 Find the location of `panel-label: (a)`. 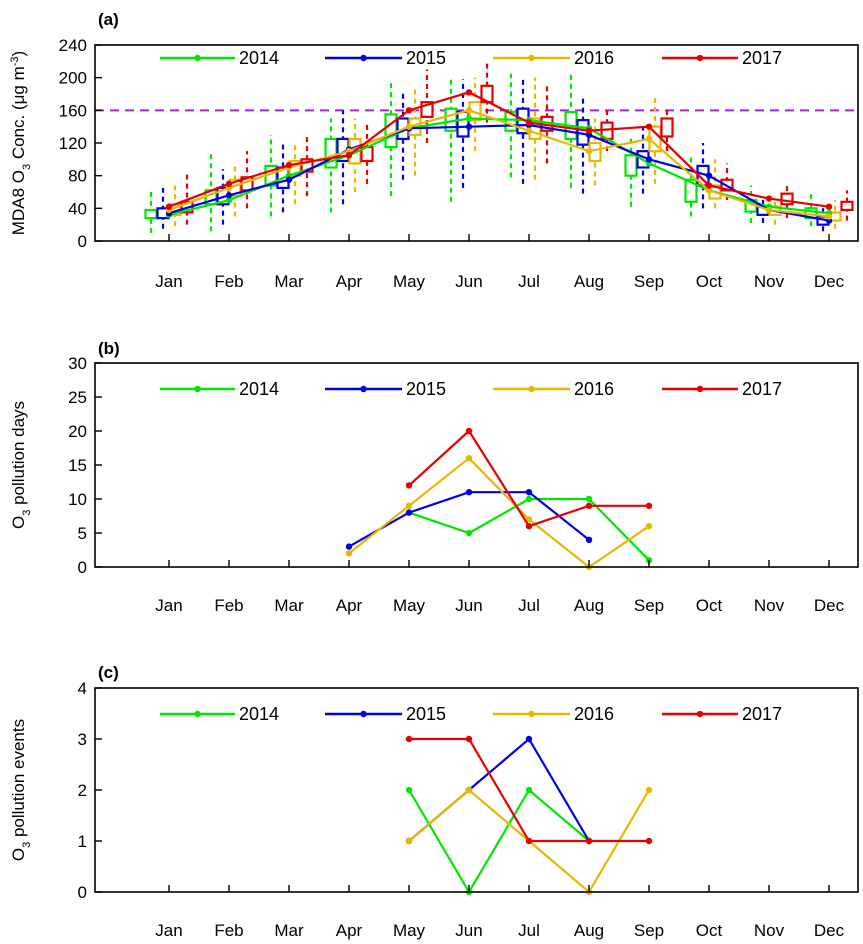

panel-label: (a) is located at coordinates (108, 19).